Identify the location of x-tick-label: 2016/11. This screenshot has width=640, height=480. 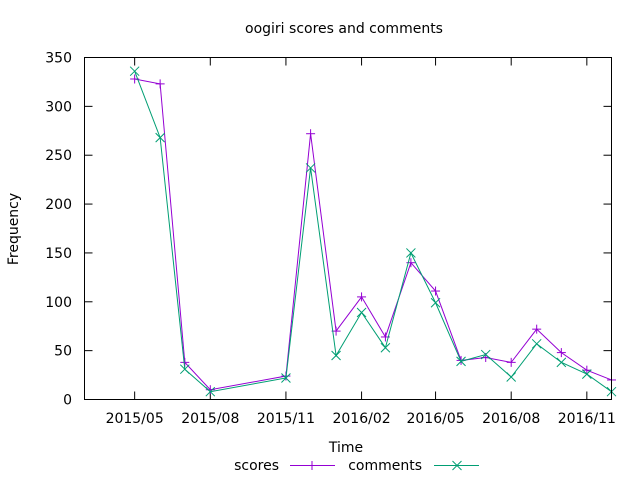
(587, 419).